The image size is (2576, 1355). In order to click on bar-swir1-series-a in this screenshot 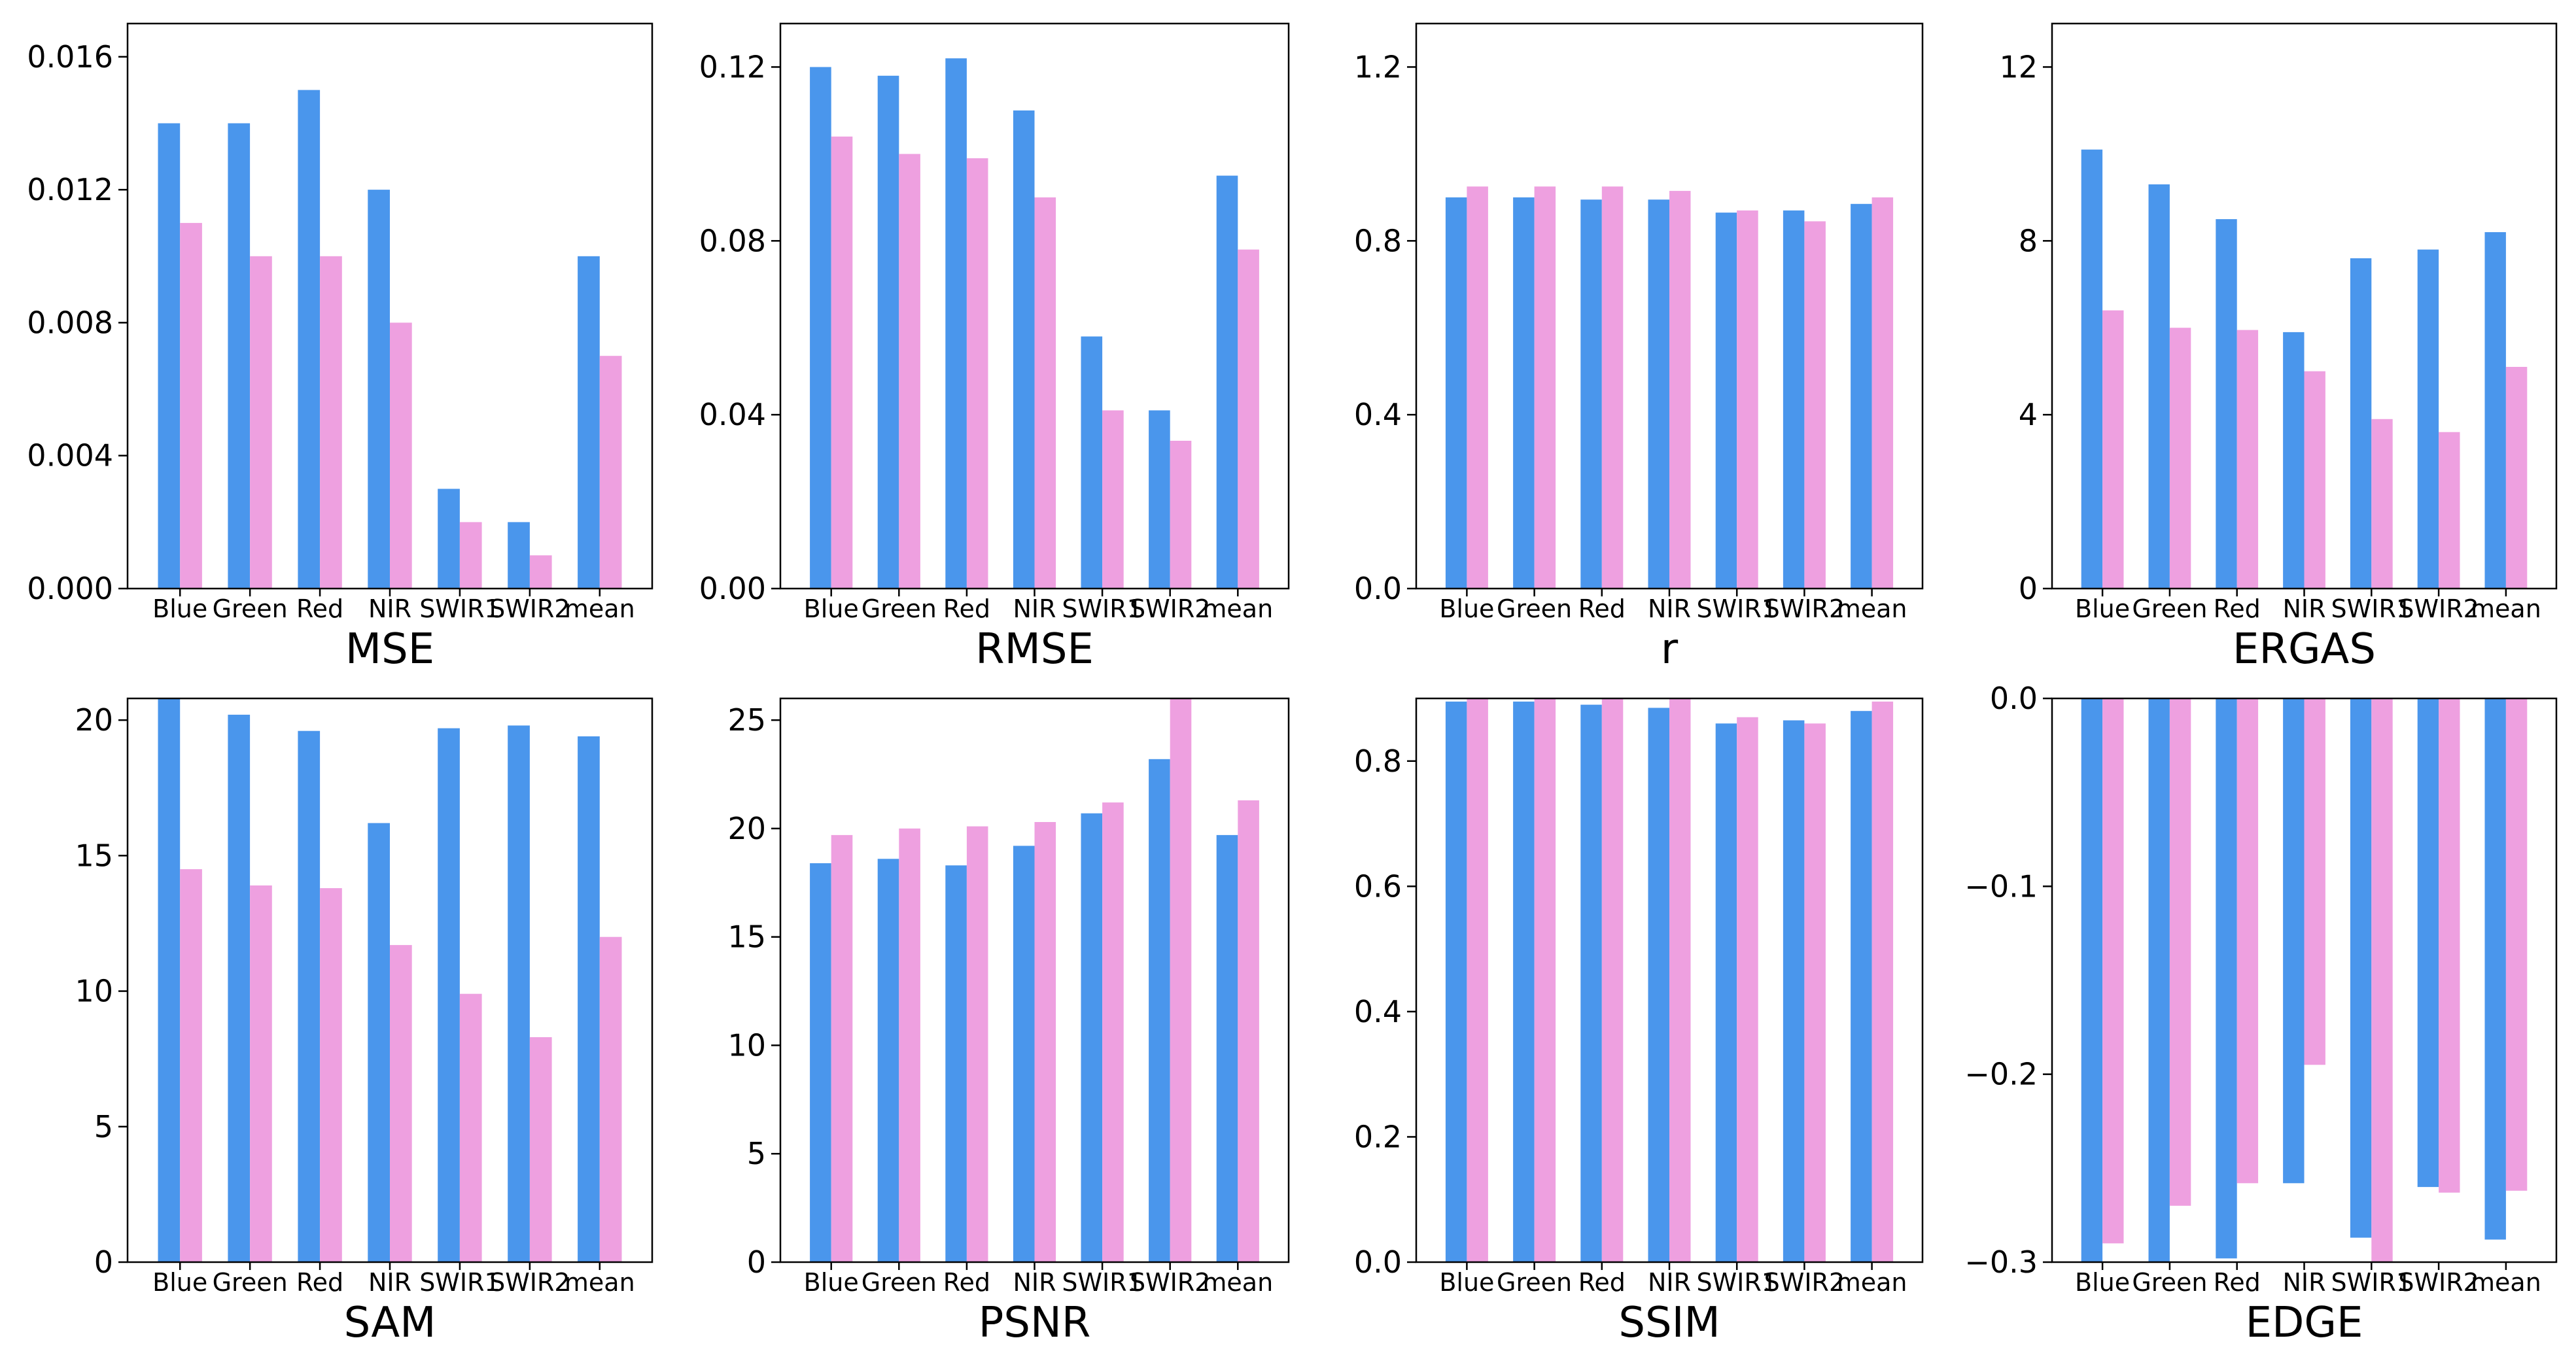, I will do `click(1092, 462)`.